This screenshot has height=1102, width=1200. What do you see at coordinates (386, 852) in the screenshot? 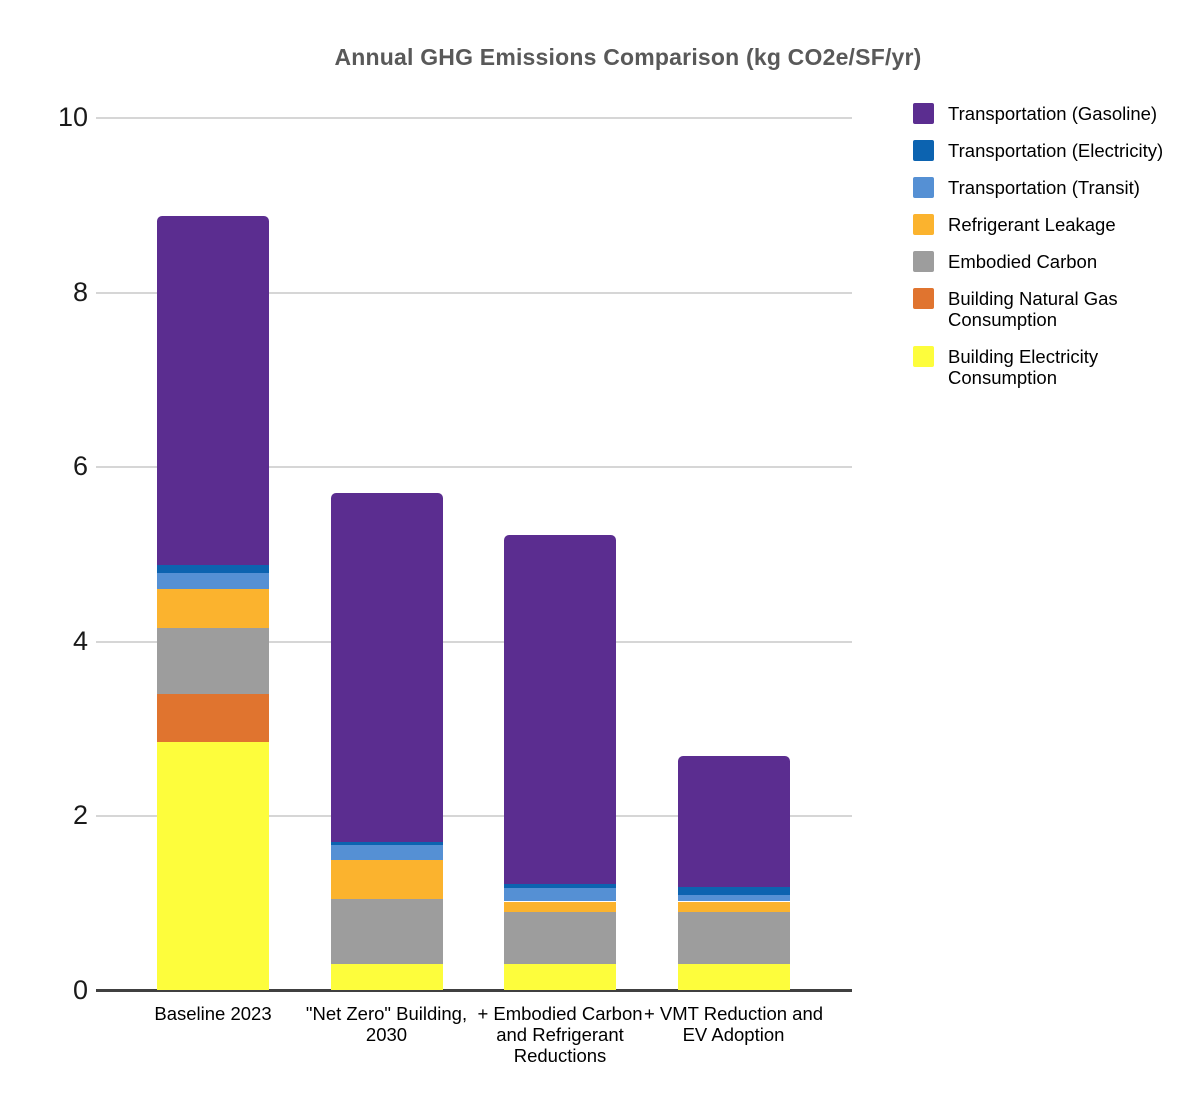
I see `bar-2-segment-transportation-transit` at bounding box center [386, 852].